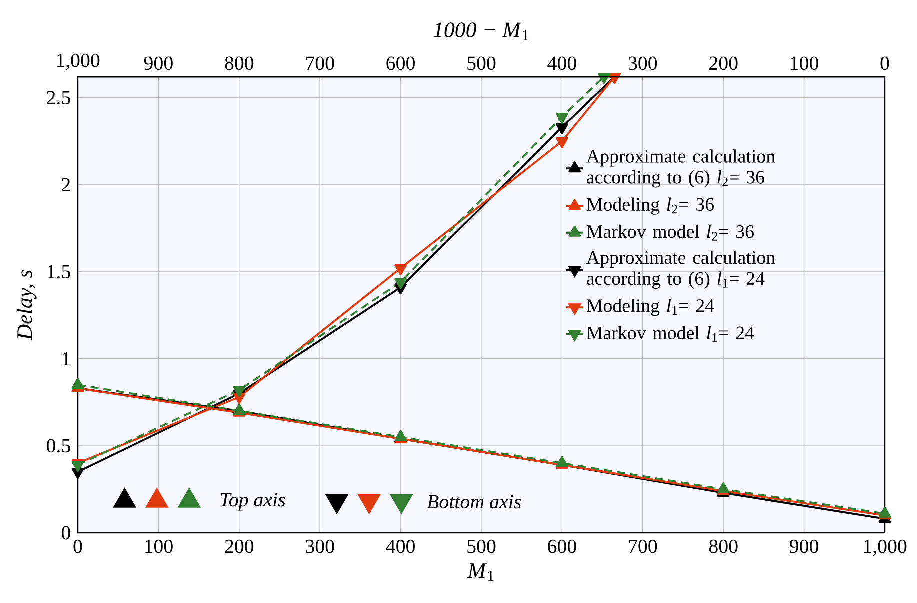  Describe the element at coordinates (78, 547) in the screenshot. I see `x-tick-label: 0` at that location.